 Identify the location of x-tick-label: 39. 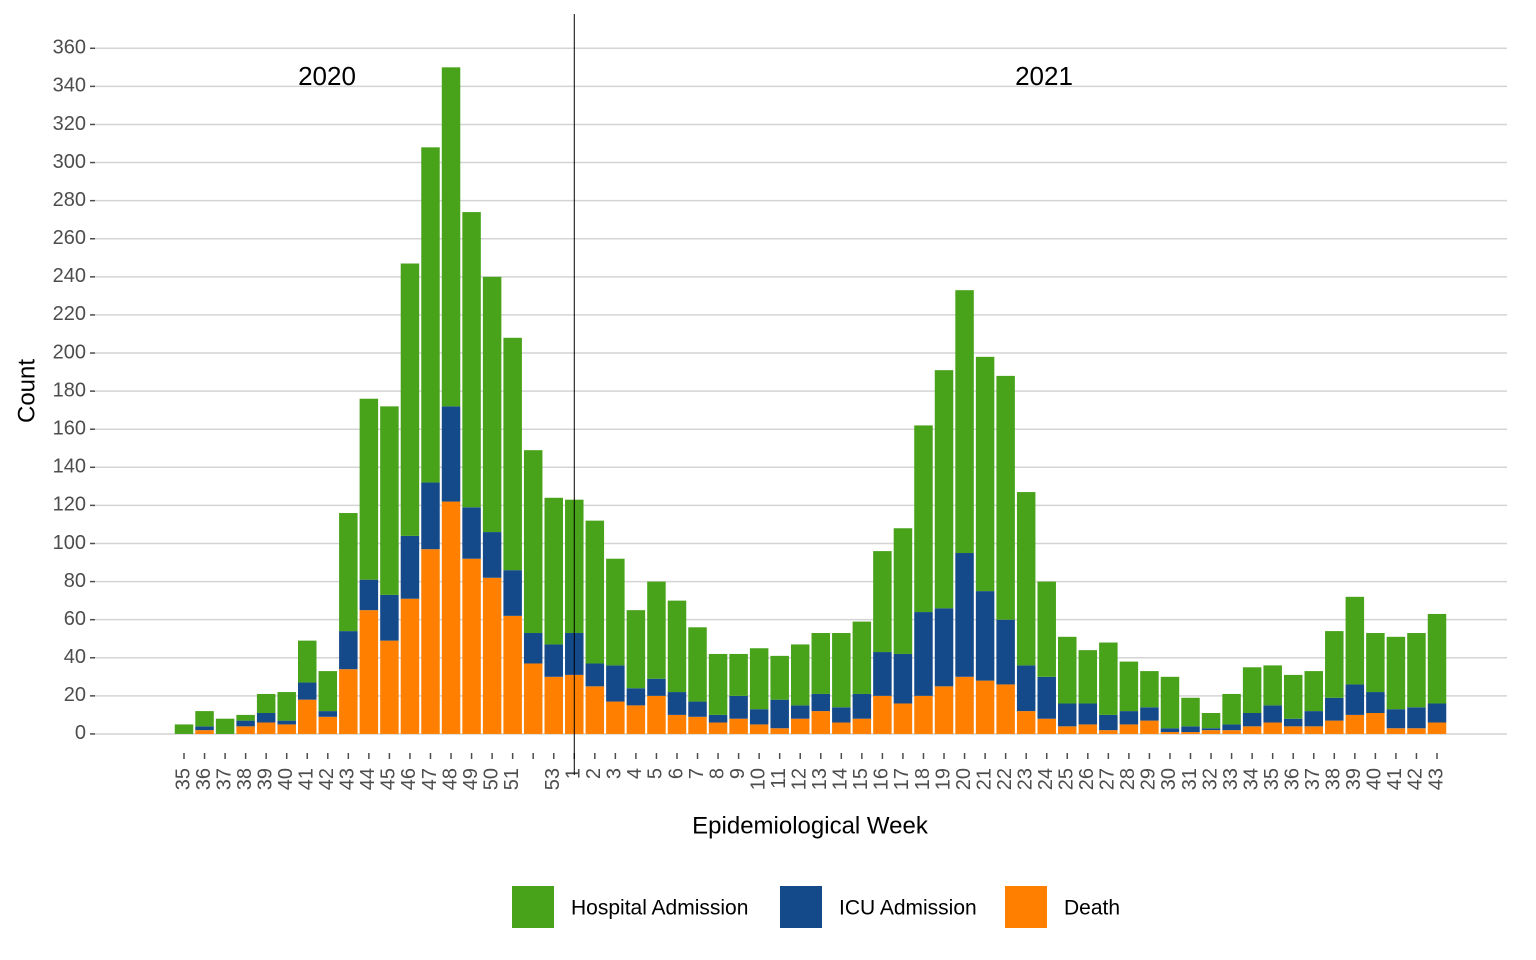
(1354, 779).